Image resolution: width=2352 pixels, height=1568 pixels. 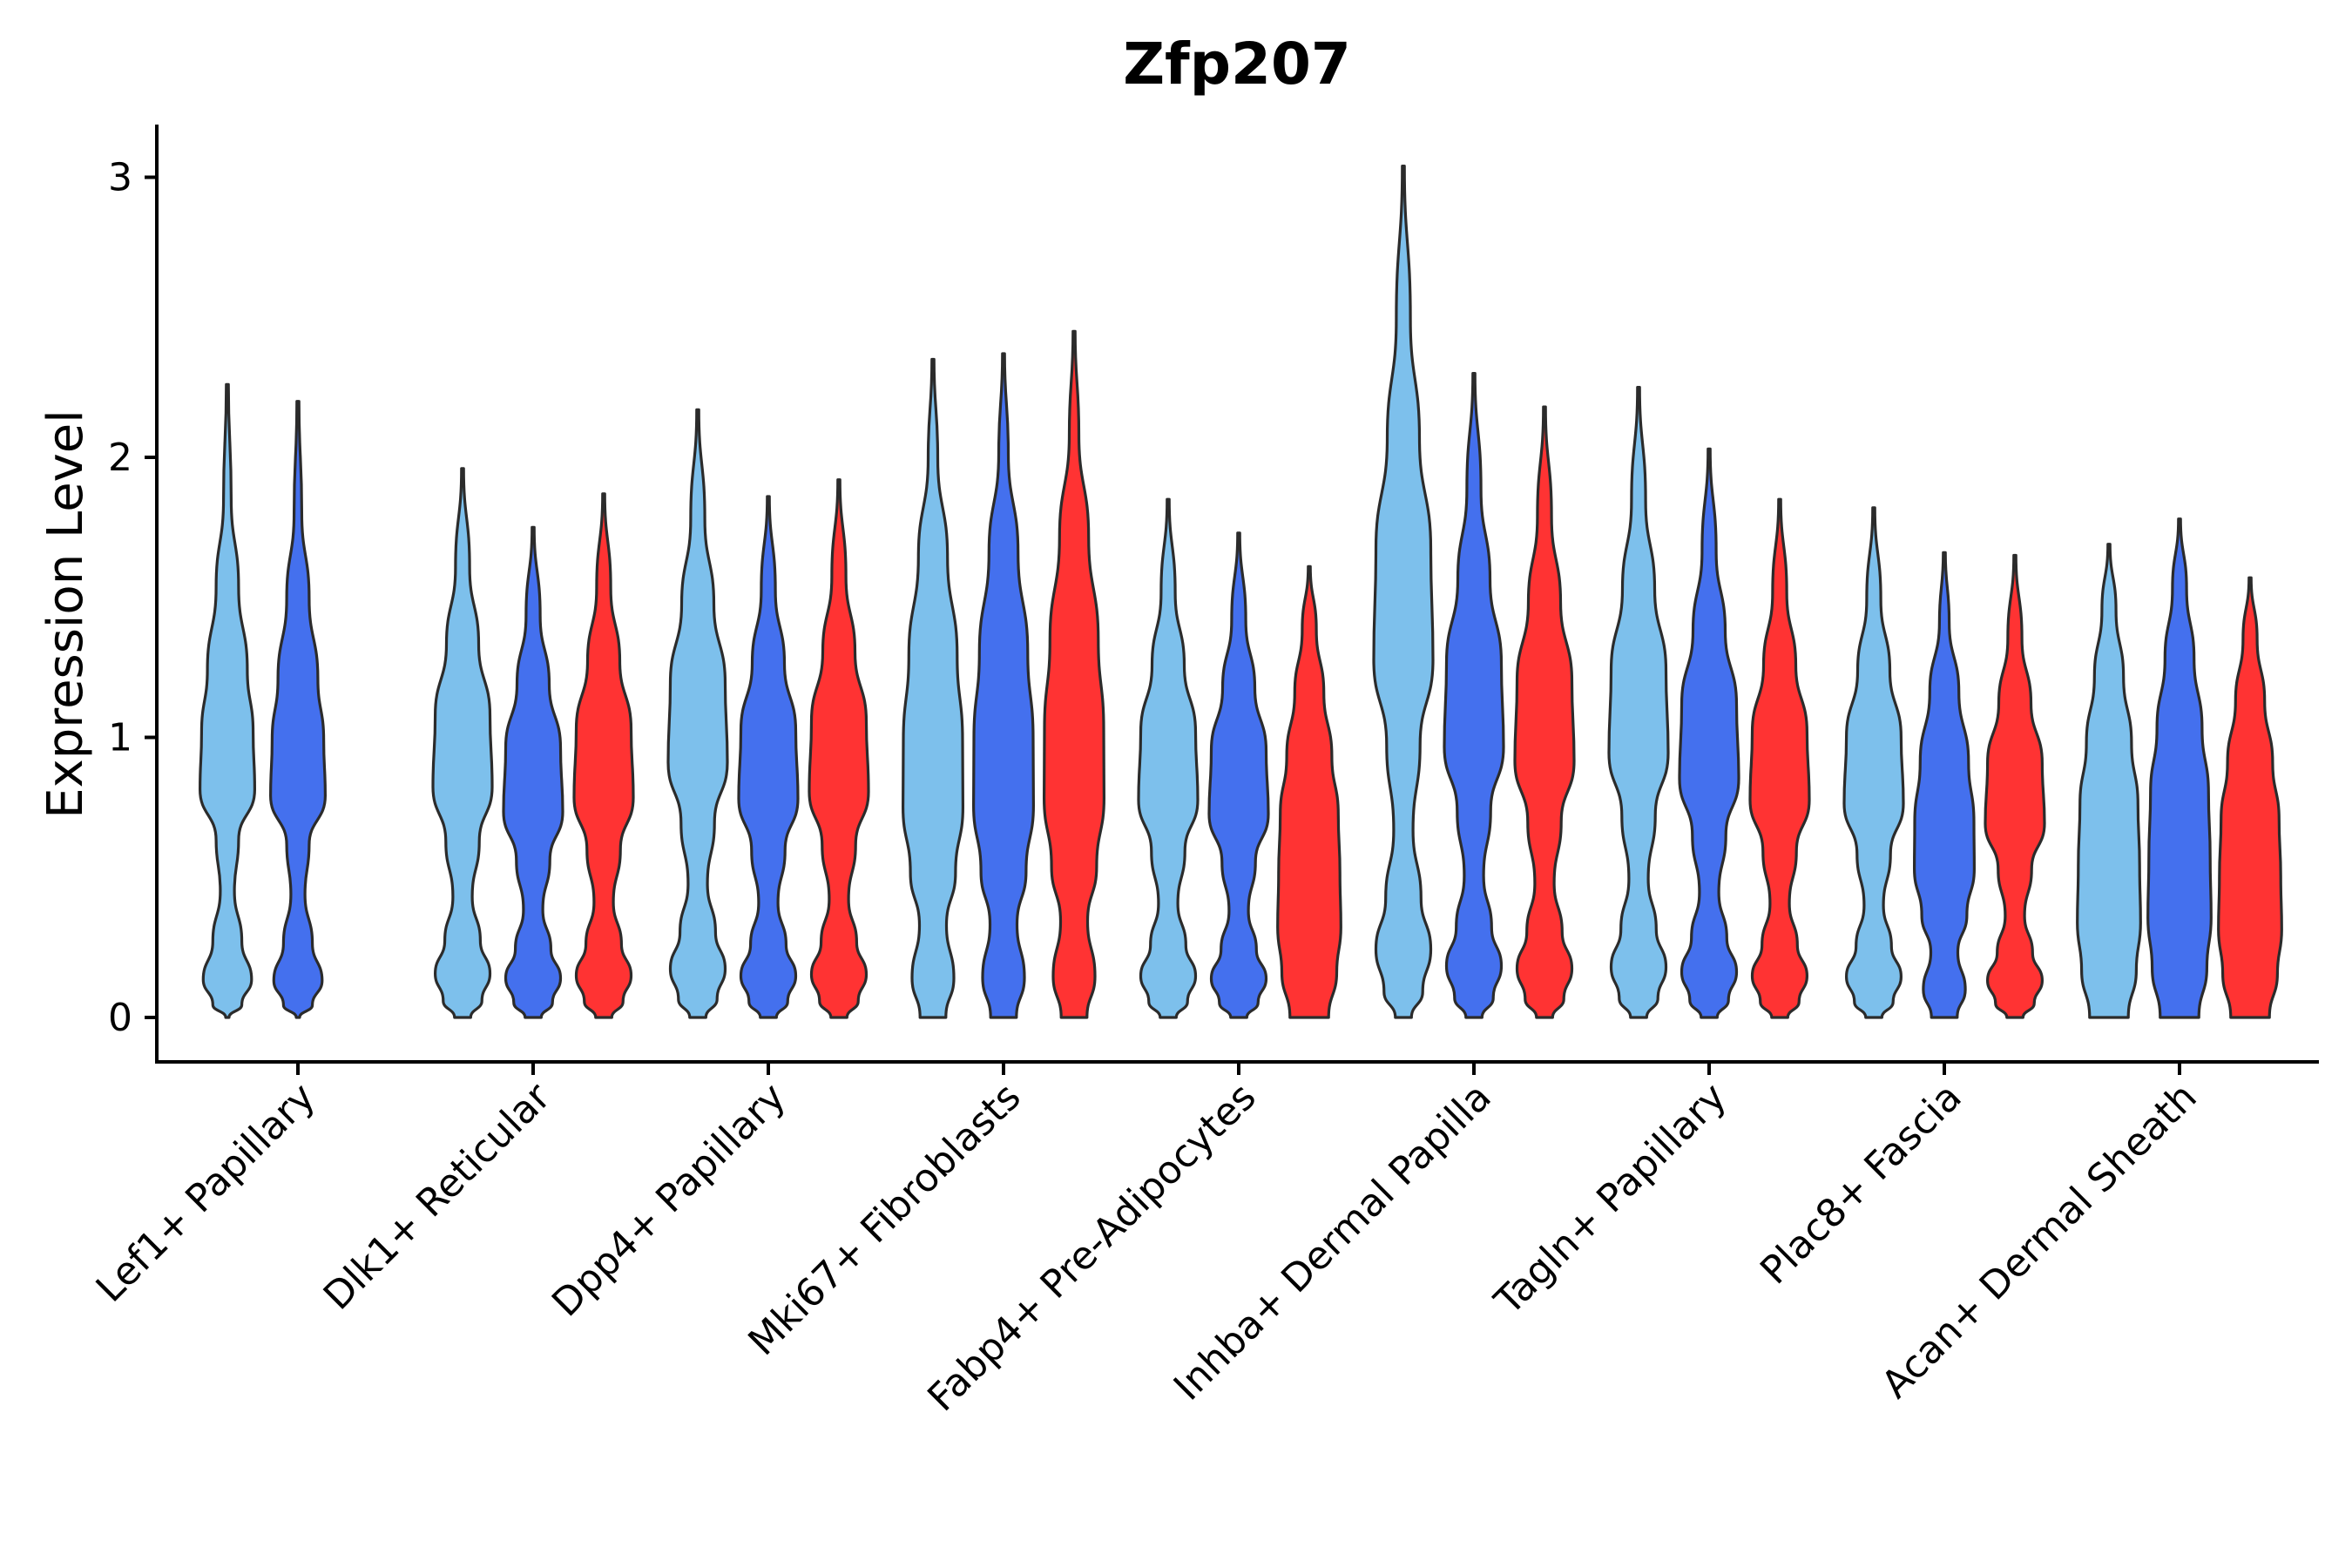 I want to click on y-axis-ticks: 0 1 2 3, so click(x=132, y=598).